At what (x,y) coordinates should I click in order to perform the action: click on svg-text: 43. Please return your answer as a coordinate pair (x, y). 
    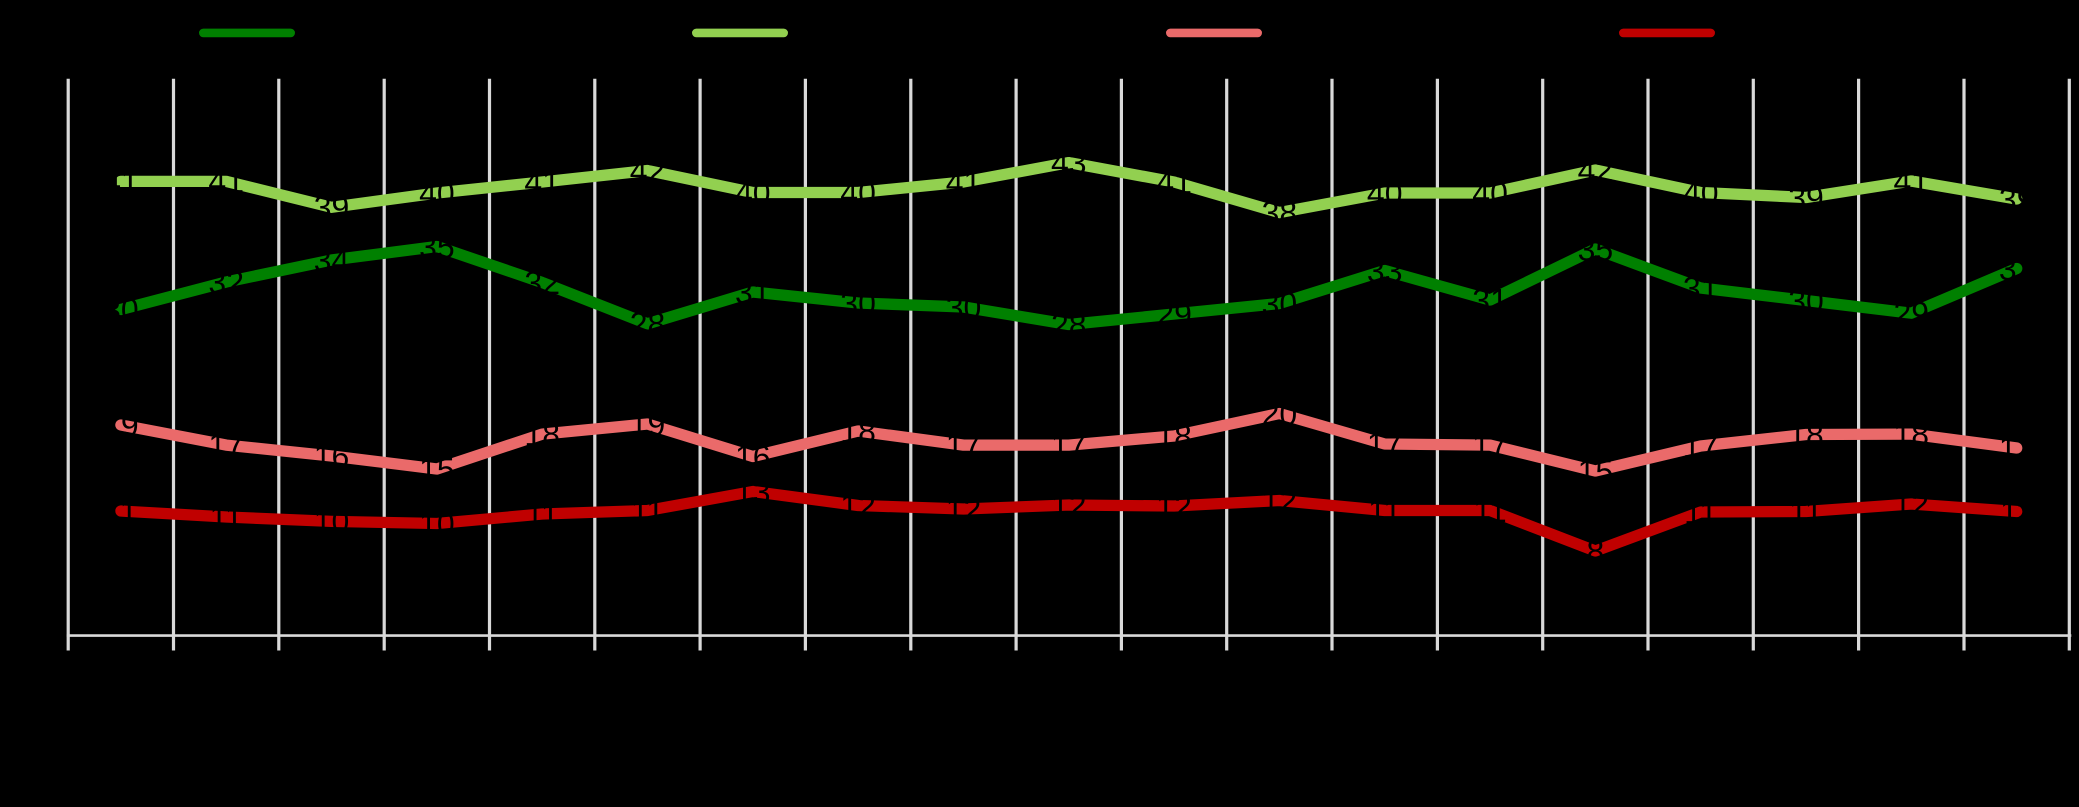
    Looking at the image, I should click on (1069, 163).